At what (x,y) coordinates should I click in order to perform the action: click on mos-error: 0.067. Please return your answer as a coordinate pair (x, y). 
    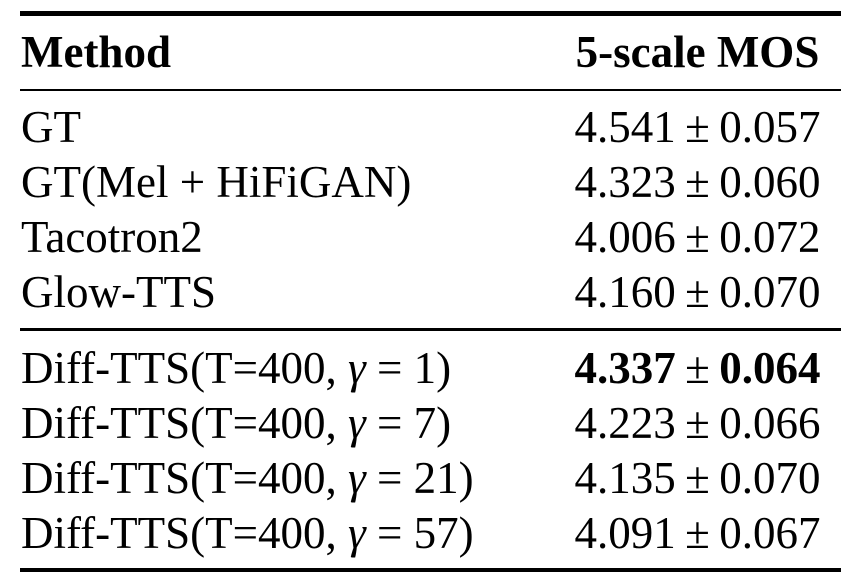
    Looking at the image, I should click on (770, 532).